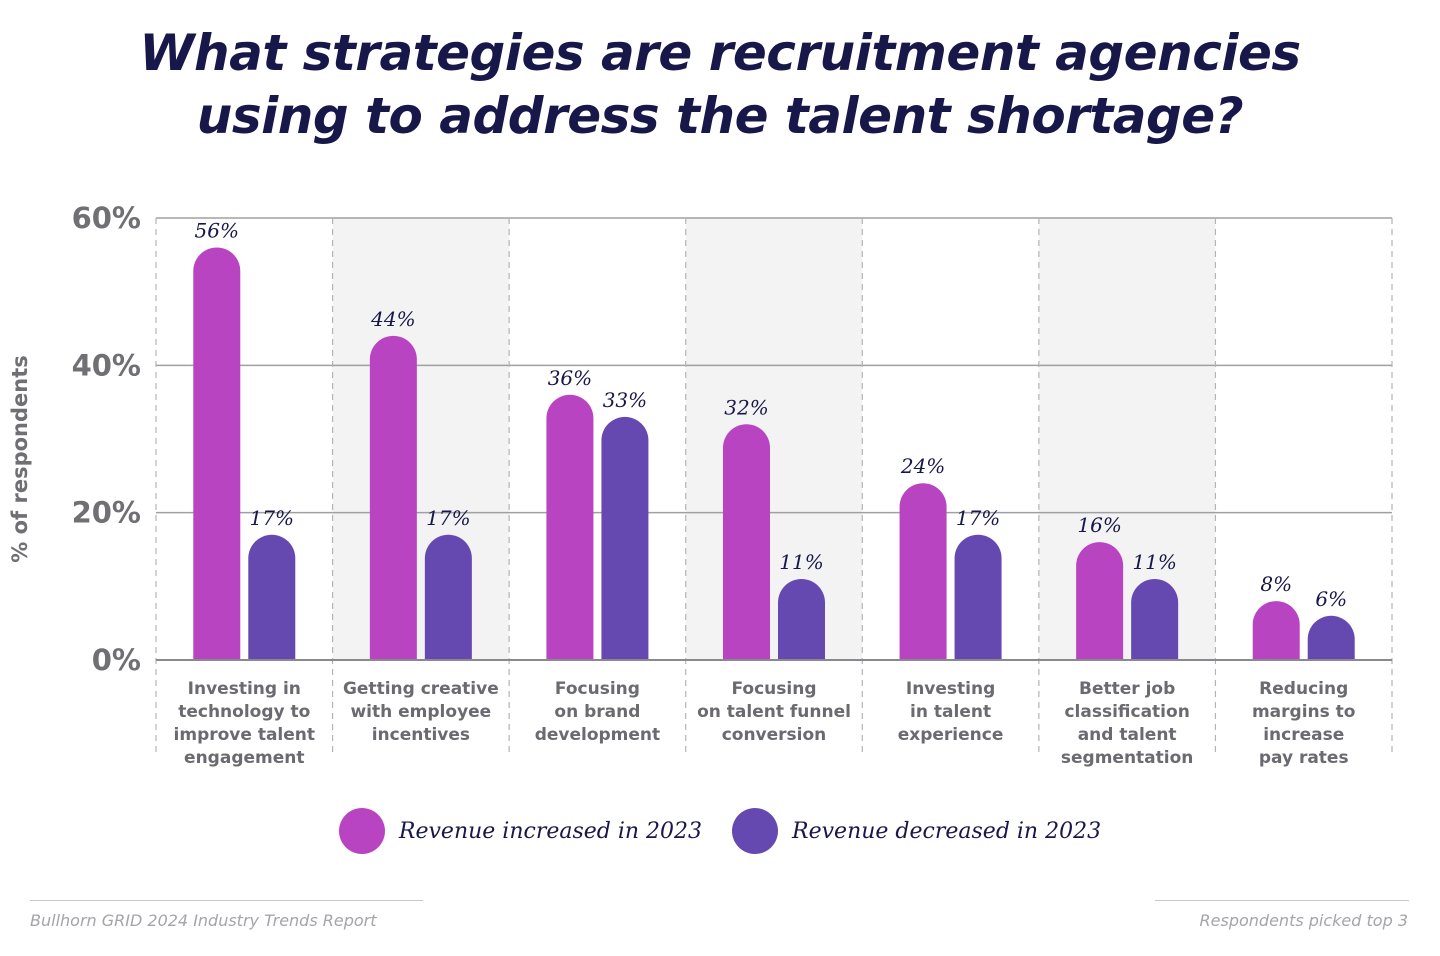 The width and height of the screenshot is (1440, 956). What do you see at coordinates (774, 689) in the screenshot?
I see `category-label-3-line-0: Focusing` at bounding box center [774, 689].